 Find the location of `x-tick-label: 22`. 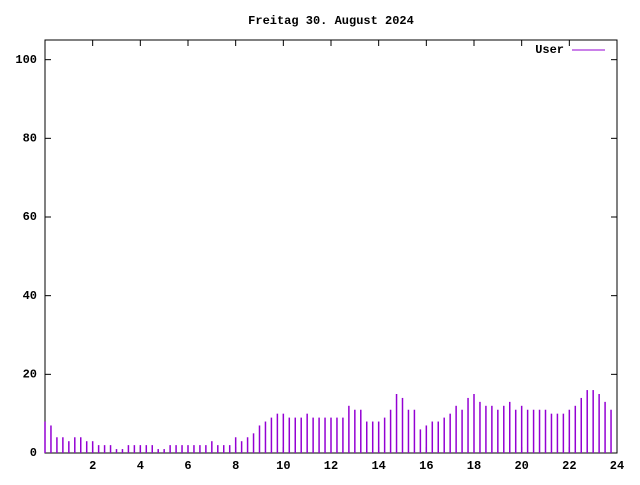

x-tick-label: 22 is located at coordinates (569, 466).